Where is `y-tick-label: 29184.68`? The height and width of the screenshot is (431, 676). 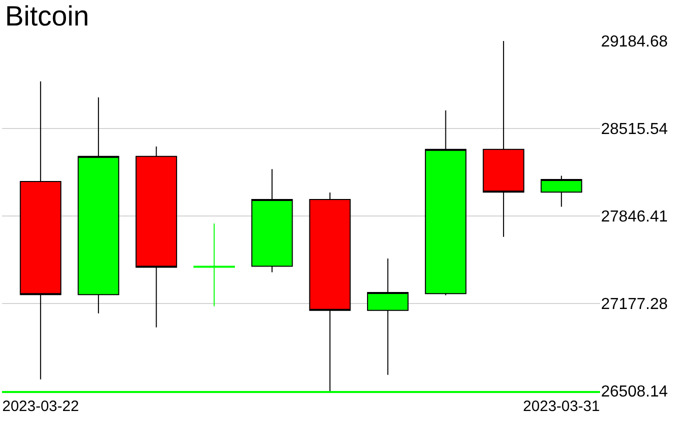 y-tick-label: 29184.68 is located at coordinates (634, 42).